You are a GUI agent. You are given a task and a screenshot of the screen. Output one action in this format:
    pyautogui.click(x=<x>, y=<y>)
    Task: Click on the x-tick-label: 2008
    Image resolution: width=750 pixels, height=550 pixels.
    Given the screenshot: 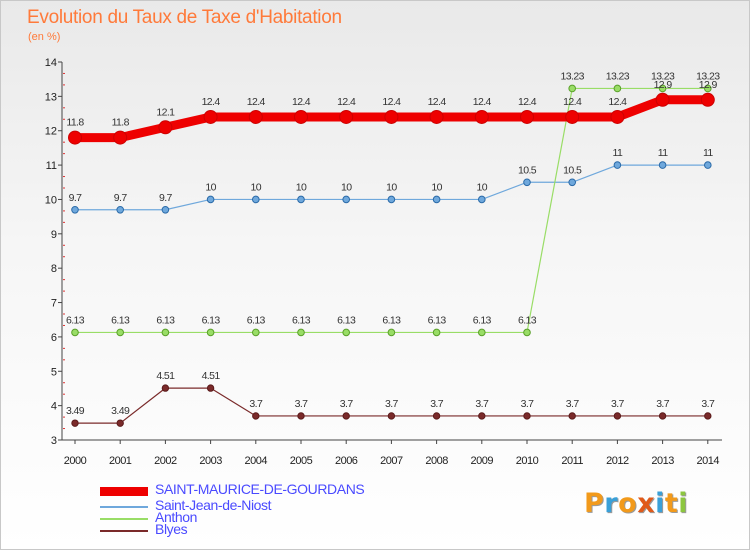 What is the action you would take?
    pyautogui.click(x=436, y=461)
    